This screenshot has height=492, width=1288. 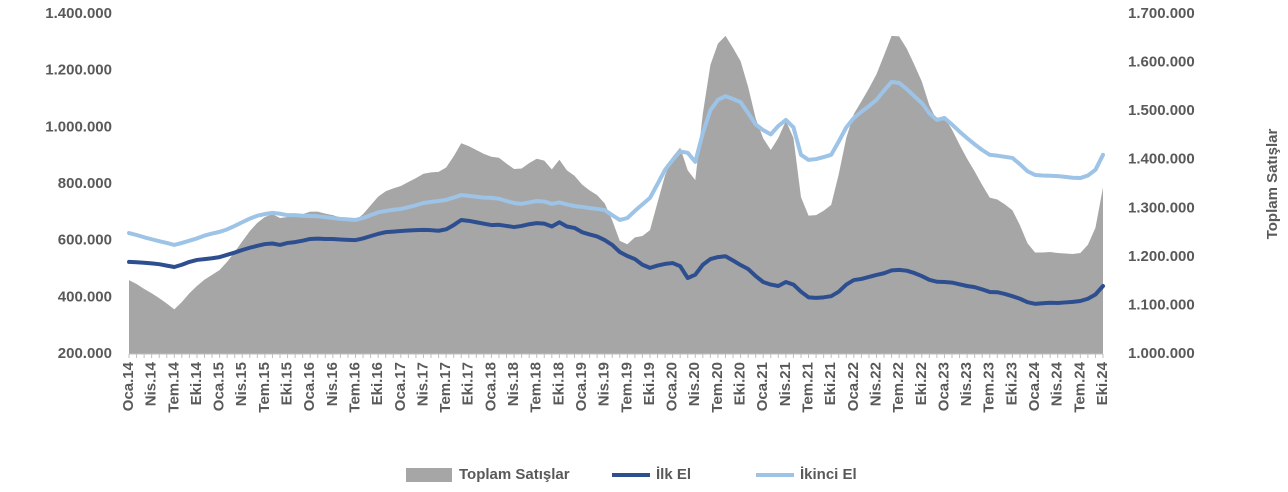 What do you see at coordinates (785, 384) in the screenshot?
I see `x-tick-label: Nis.21` at bounding box center [785, 384].